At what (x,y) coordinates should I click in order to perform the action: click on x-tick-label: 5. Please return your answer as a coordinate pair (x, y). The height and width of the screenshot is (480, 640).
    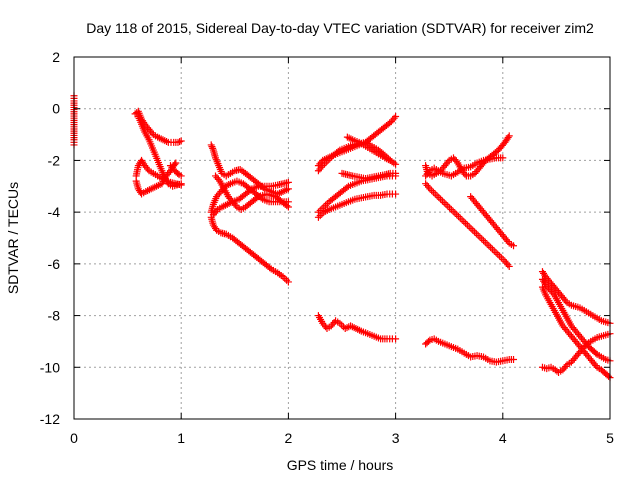
    Looking at the image, I should click on (610, 438).